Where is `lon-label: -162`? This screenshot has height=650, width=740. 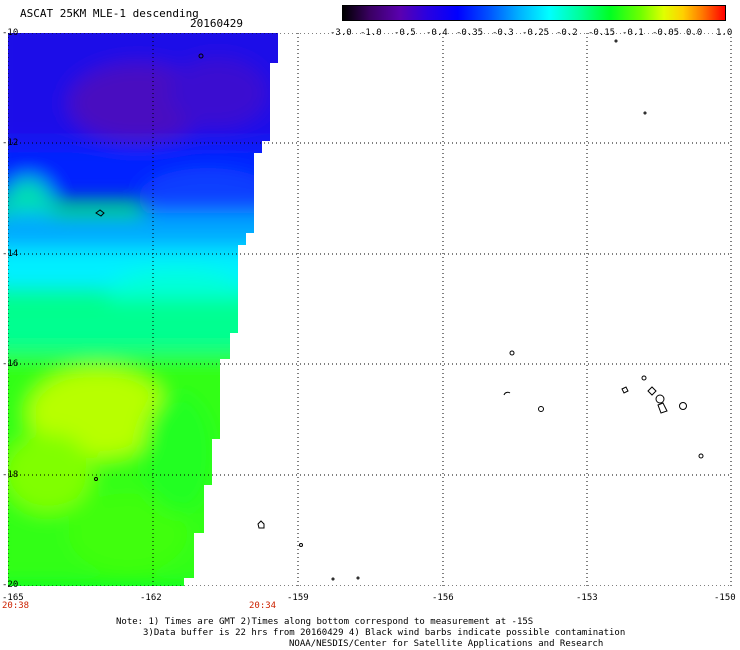
lon-label: -162 is located at coordinates (151, 598).